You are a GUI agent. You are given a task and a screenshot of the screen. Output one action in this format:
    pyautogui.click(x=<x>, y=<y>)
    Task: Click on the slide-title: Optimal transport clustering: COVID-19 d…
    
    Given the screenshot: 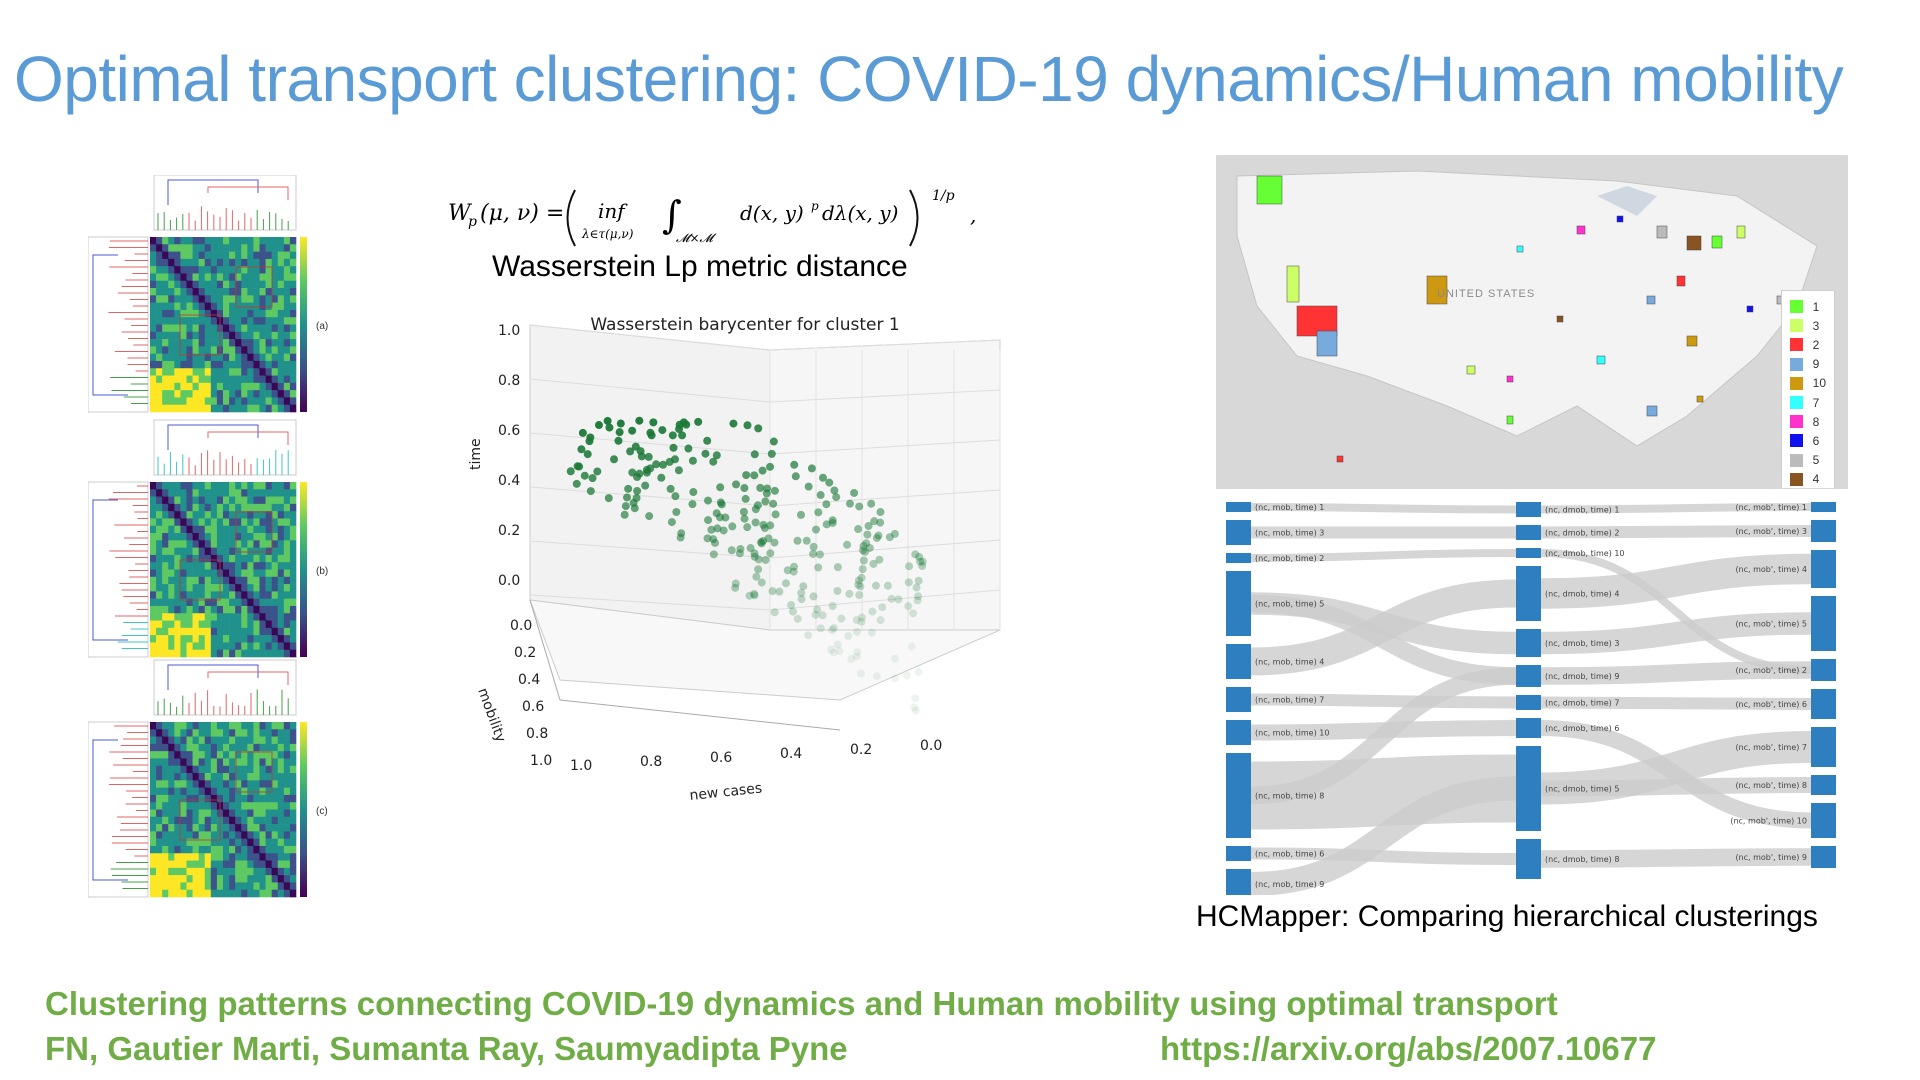 What is the action you would take?
    pyautogui.click(x=929, y=79)
    